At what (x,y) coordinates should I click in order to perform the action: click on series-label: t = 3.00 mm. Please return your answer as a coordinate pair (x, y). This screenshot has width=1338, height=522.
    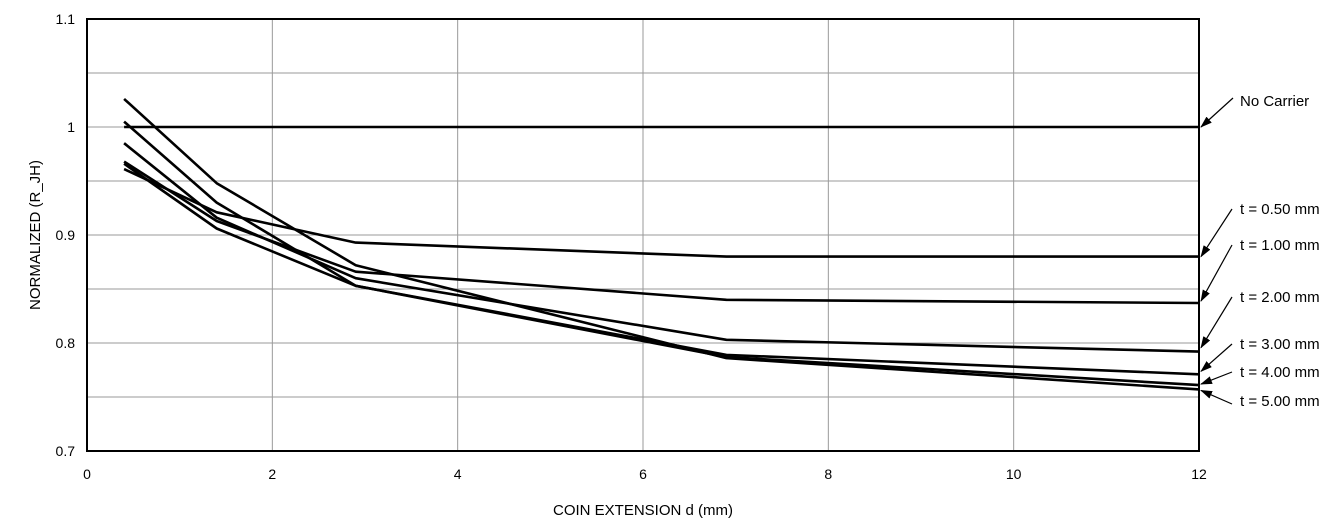
    Looking at the image, I should click on (1280, 344).